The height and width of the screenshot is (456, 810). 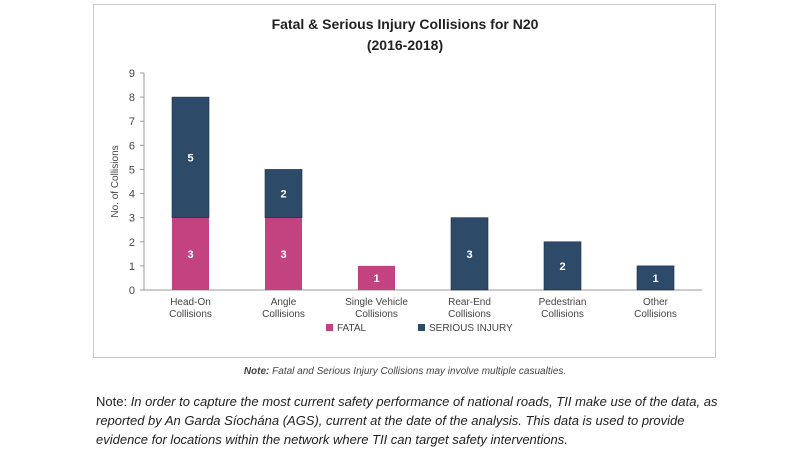 I want to click on note-label: Note:, so click(x=113, y=401).